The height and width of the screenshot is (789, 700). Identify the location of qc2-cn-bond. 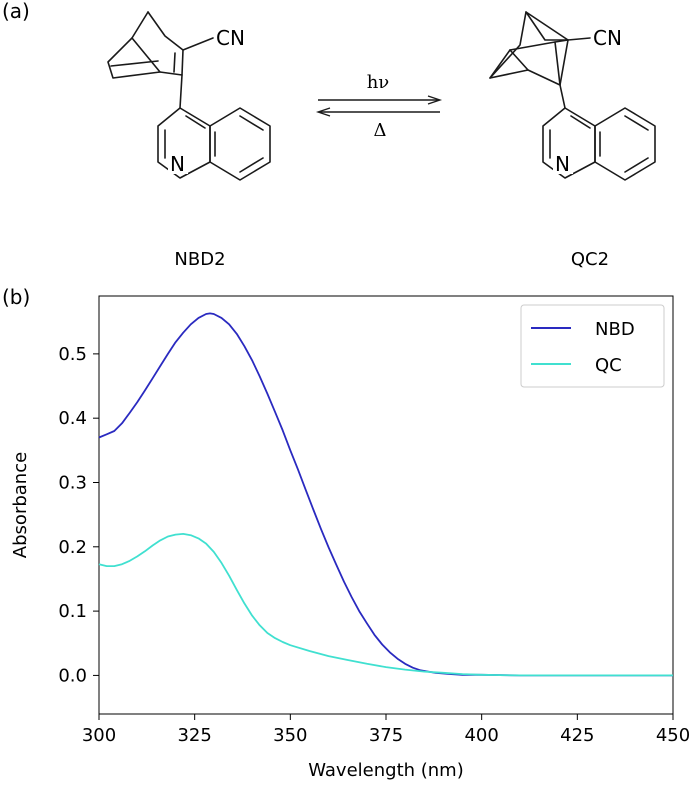
(579, 39).